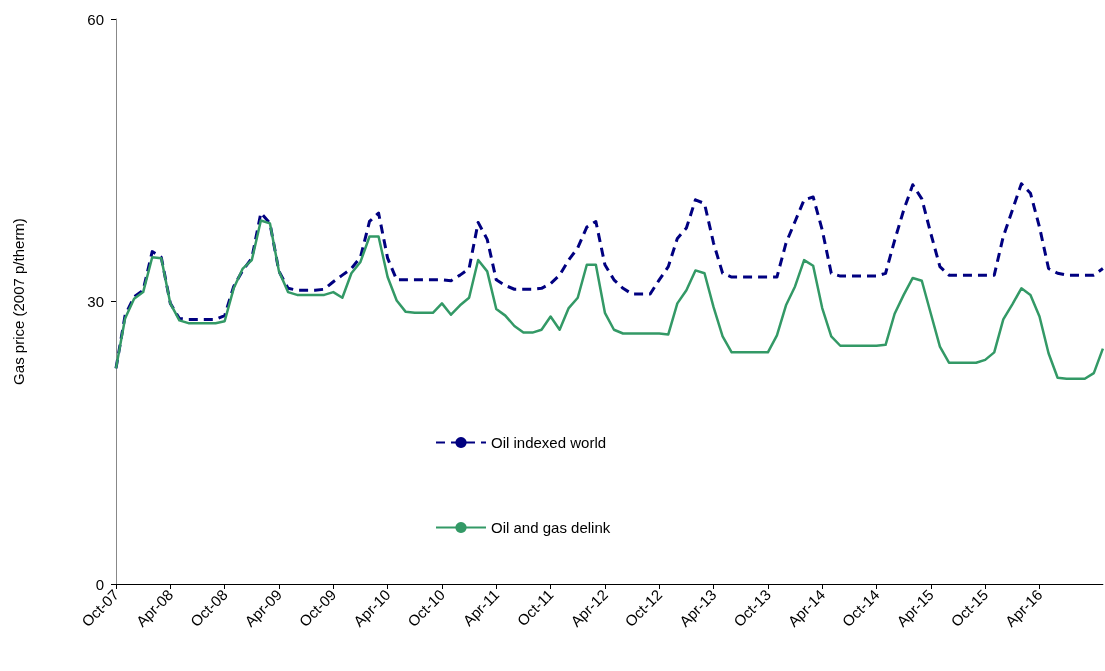  Describe the element at coordinates (549, 442) in the screenshot. I see `legend-label: Oil indexed world` at that location.